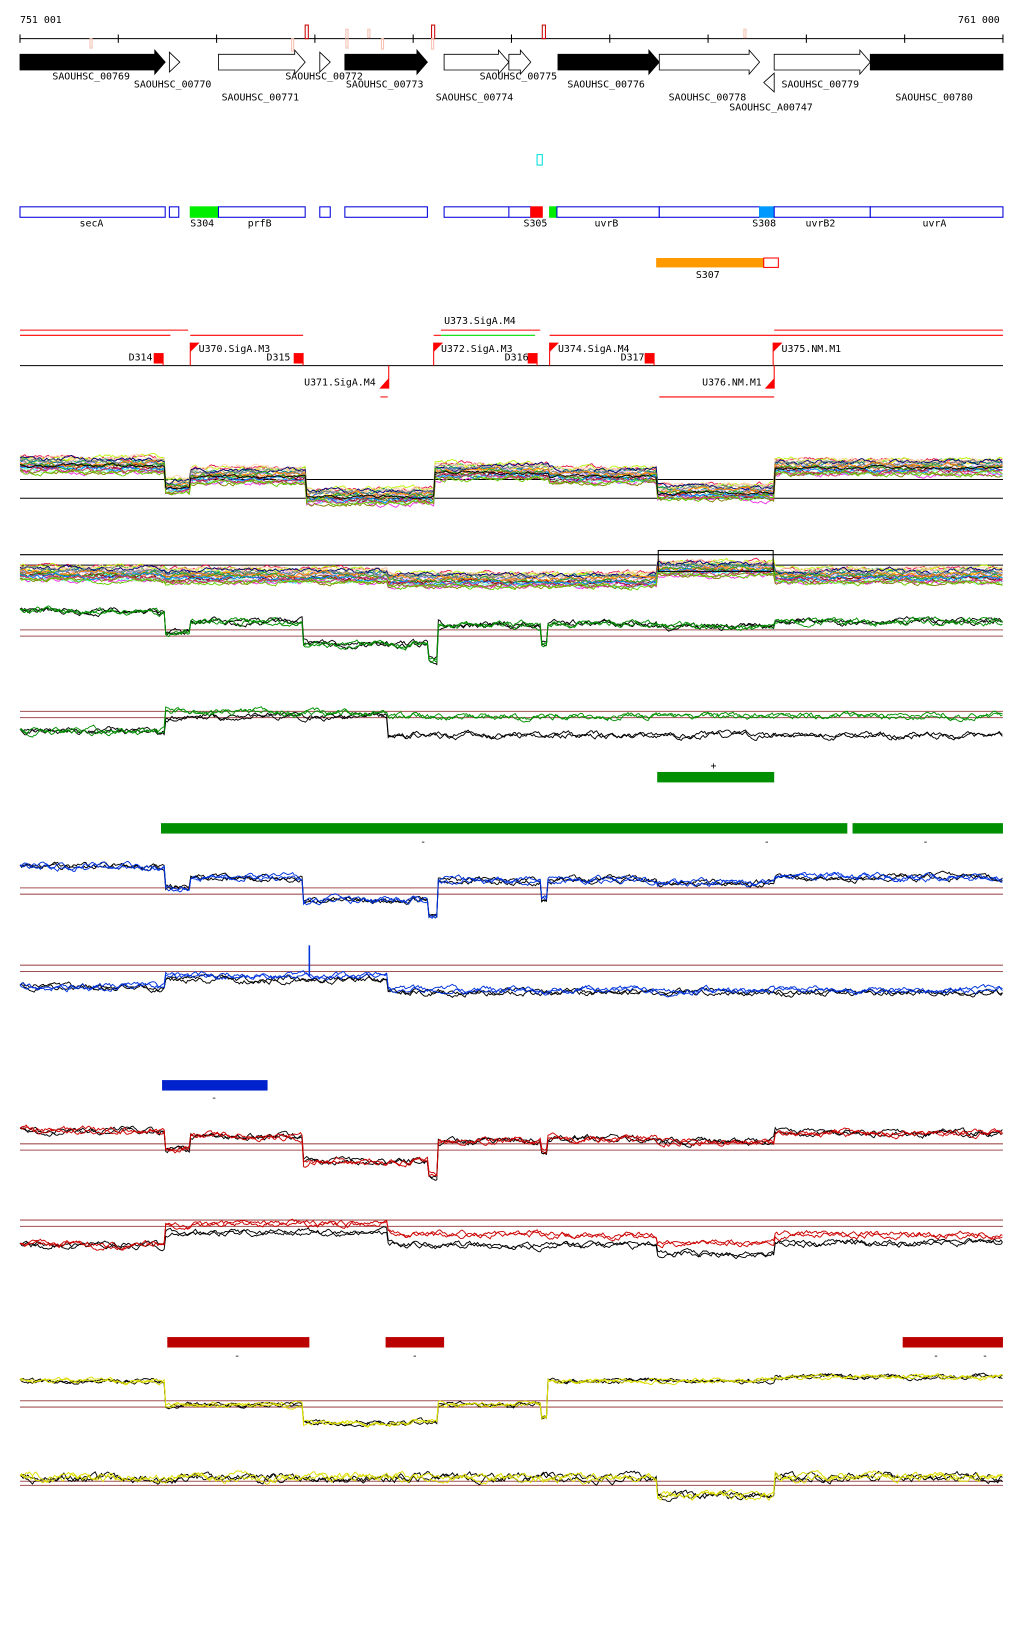  I want to click on promoter-label: U376.NM.M1, so click(732, 382).